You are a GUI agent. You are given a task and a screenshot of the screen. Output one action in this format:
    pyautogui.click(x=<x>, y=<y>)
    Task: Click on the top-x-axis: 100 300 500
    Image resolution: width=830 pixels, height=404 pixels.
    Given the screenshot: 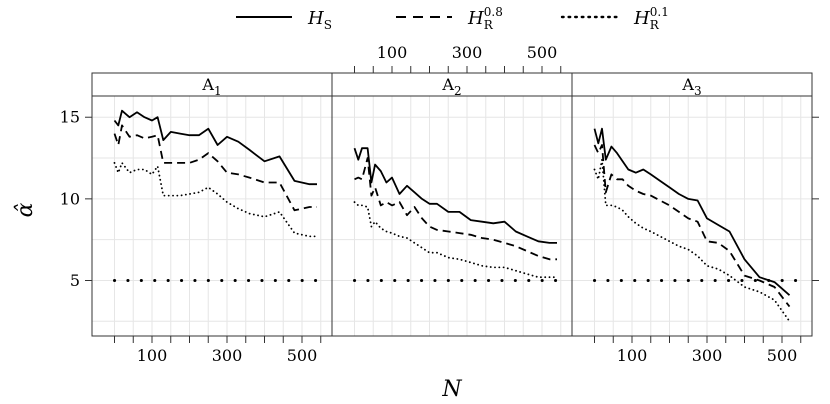 What is the action you would take?
    pyautogui.click(x=458, y=58)
    